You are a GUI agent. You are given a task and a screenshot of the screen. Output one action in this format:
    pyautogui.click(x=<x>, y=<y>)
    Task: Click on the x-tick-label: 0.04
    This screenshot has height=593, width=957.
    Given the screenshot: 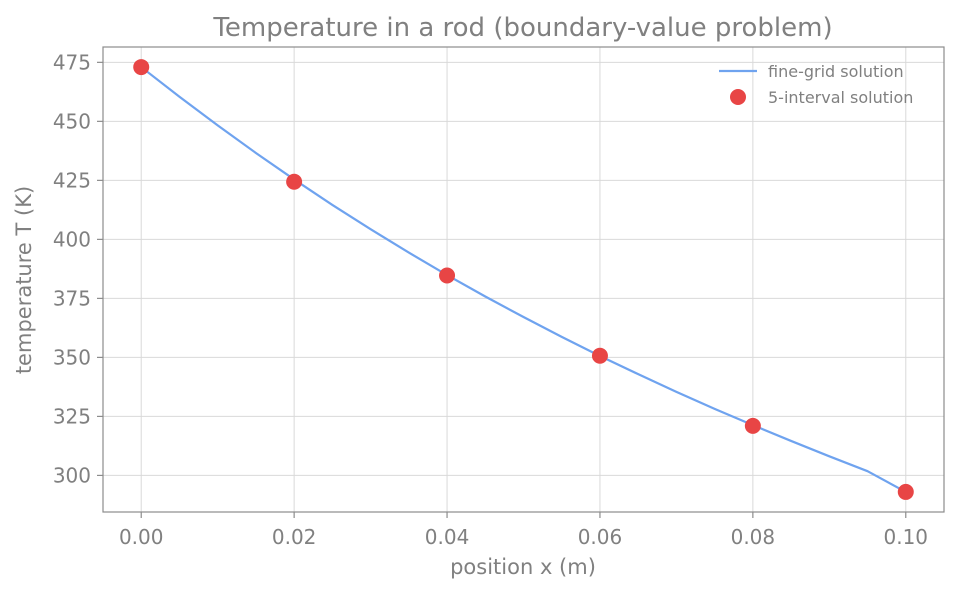 What is the action you would take?
    pyautogui.click(x=447, y=537)
    